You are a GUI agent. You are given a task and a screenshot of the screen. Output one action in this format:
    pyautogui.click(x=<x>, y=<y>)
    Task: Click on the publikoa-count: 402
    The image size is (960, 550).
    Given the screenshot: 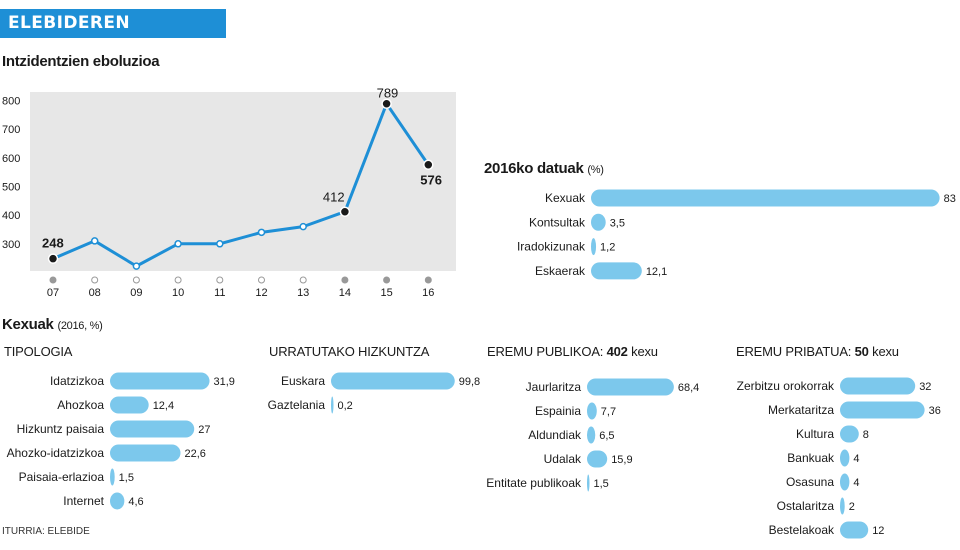 What is the action you would take?
    pyautogui.click(x=617, y=351)
    